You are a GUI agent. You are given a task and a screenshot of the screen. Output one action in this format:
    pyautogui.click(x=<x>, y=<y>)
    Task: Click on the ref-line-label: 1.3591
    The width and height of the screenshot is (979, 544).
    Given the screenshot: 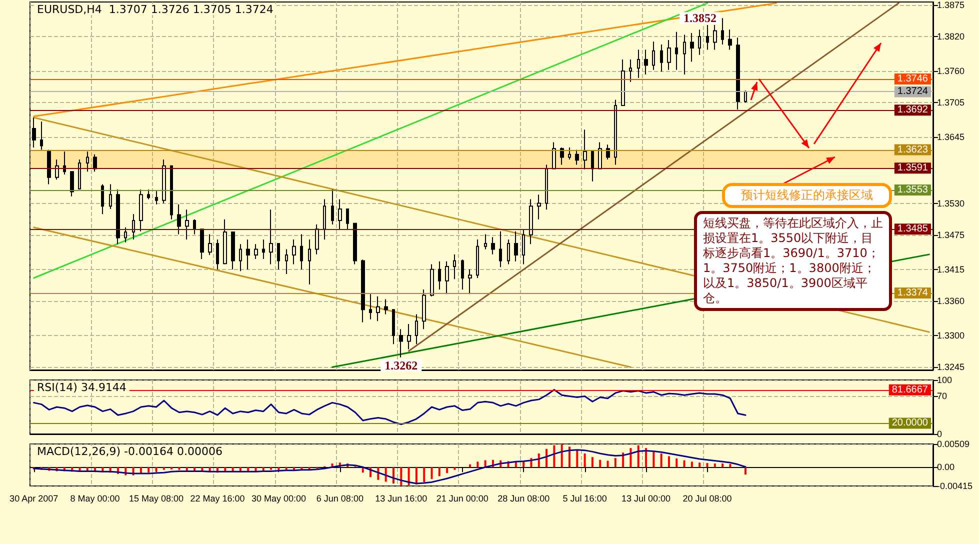 What is the action you would take?
    pyautogui.click(x=912, y=168)
    